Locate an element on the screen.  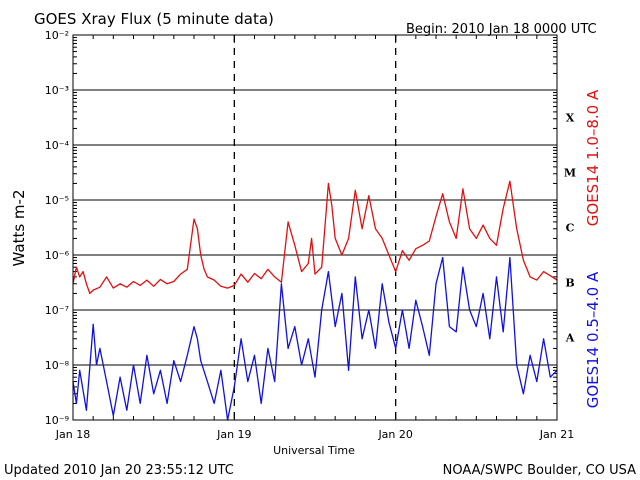
legend-series-long: GOES14 1.0–8.0 A is located at coordinates (593, 157).